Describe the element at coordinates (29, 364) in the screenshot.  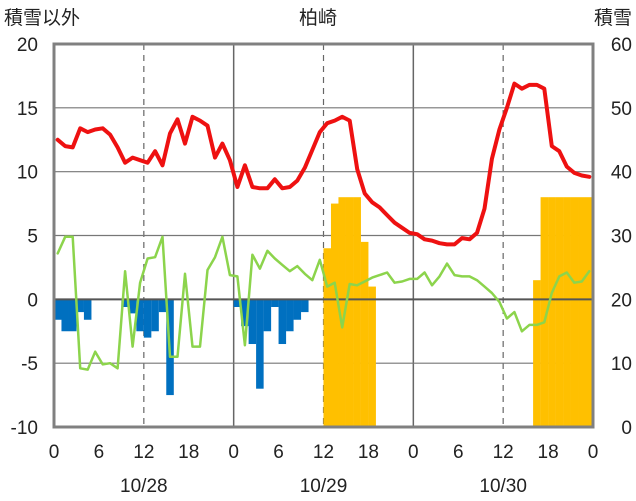
I see `y-left-tick-label: -5` at that location.